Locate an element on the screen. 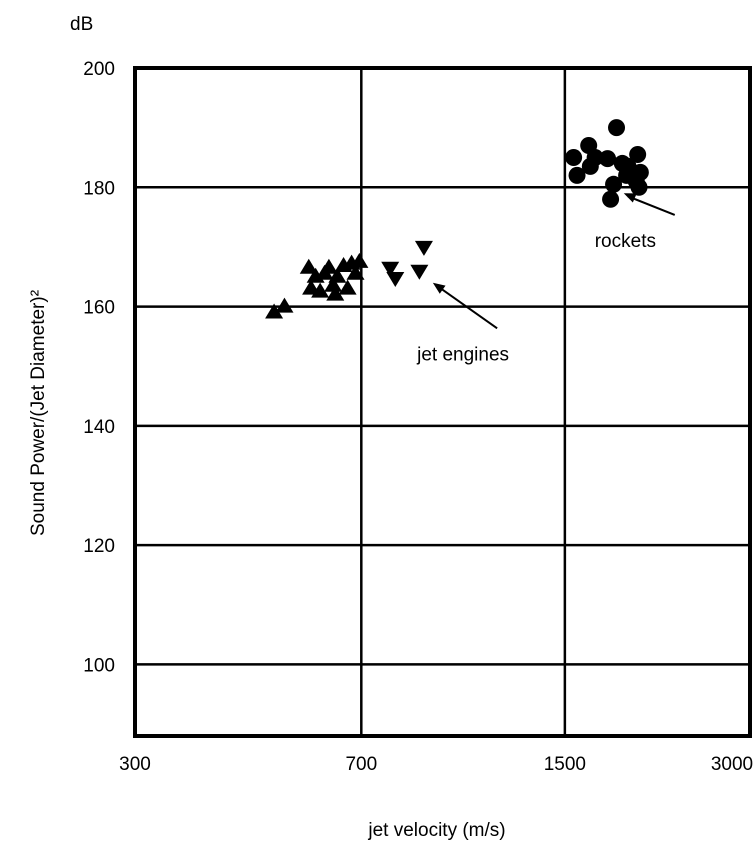 The height and width of the screenshot is (846, 755). x-tick-label: 3000 is located at coordinates (732, 764).